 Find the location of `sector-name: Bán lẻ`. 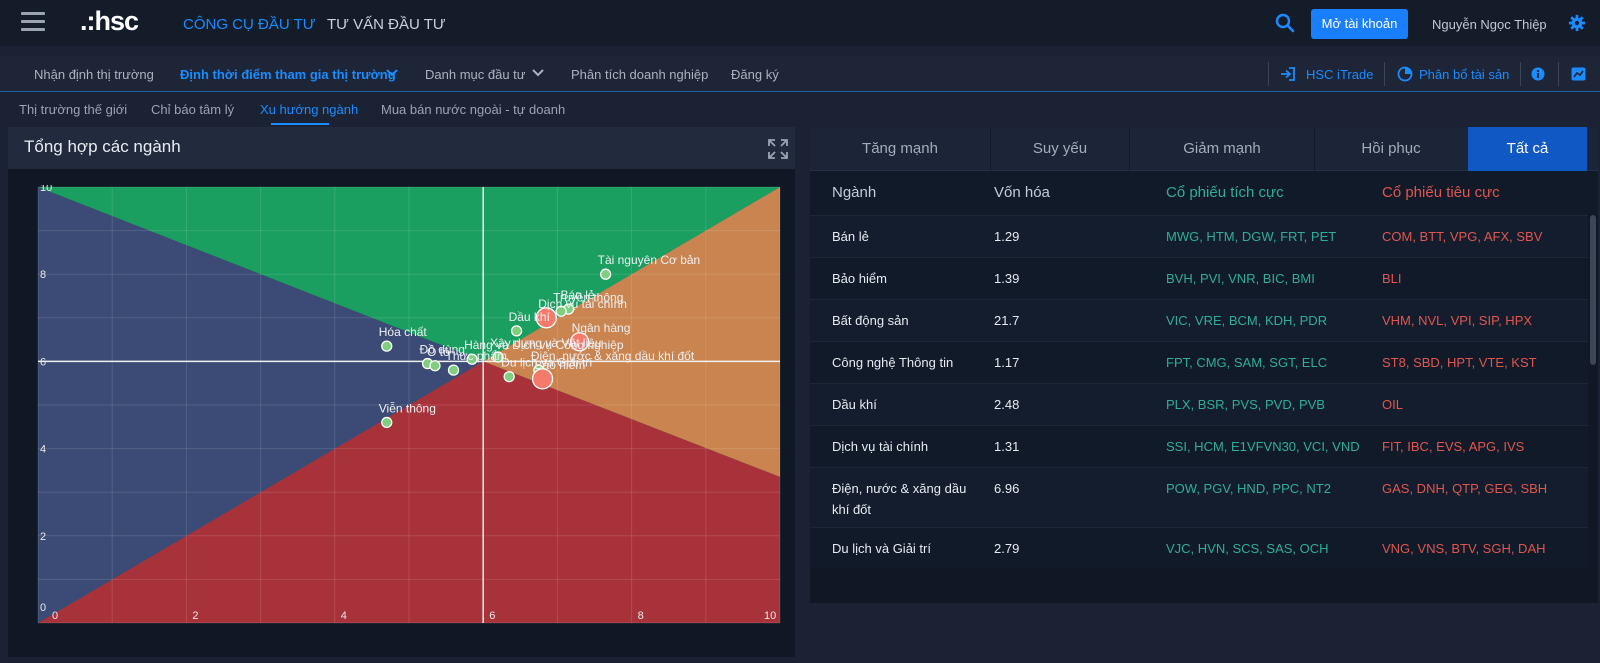

sector-name: Bán lẻ is located at coordinates (850, 236).